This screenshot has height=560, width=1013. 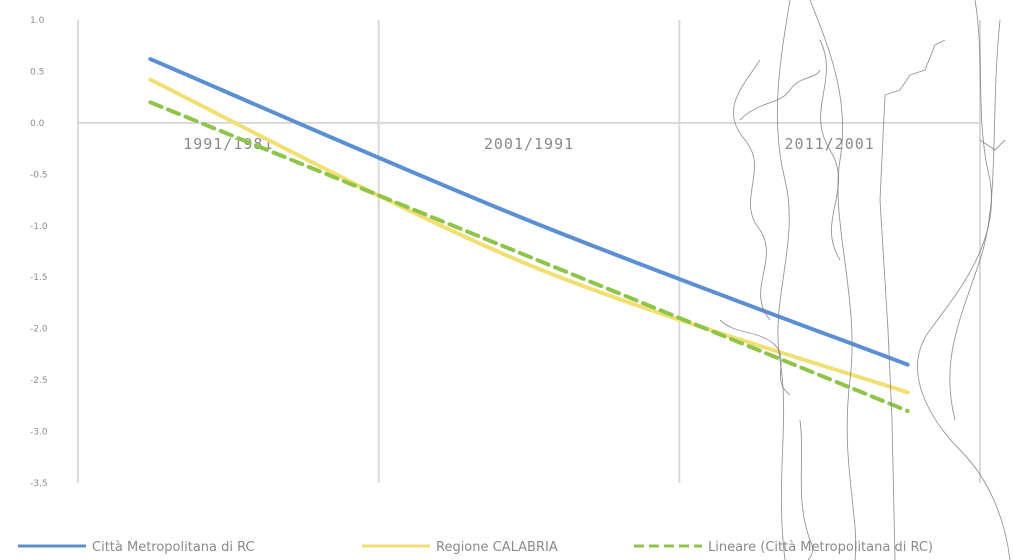 I want to click on y-tick-label: -2.0, so click(x=39, y=330).